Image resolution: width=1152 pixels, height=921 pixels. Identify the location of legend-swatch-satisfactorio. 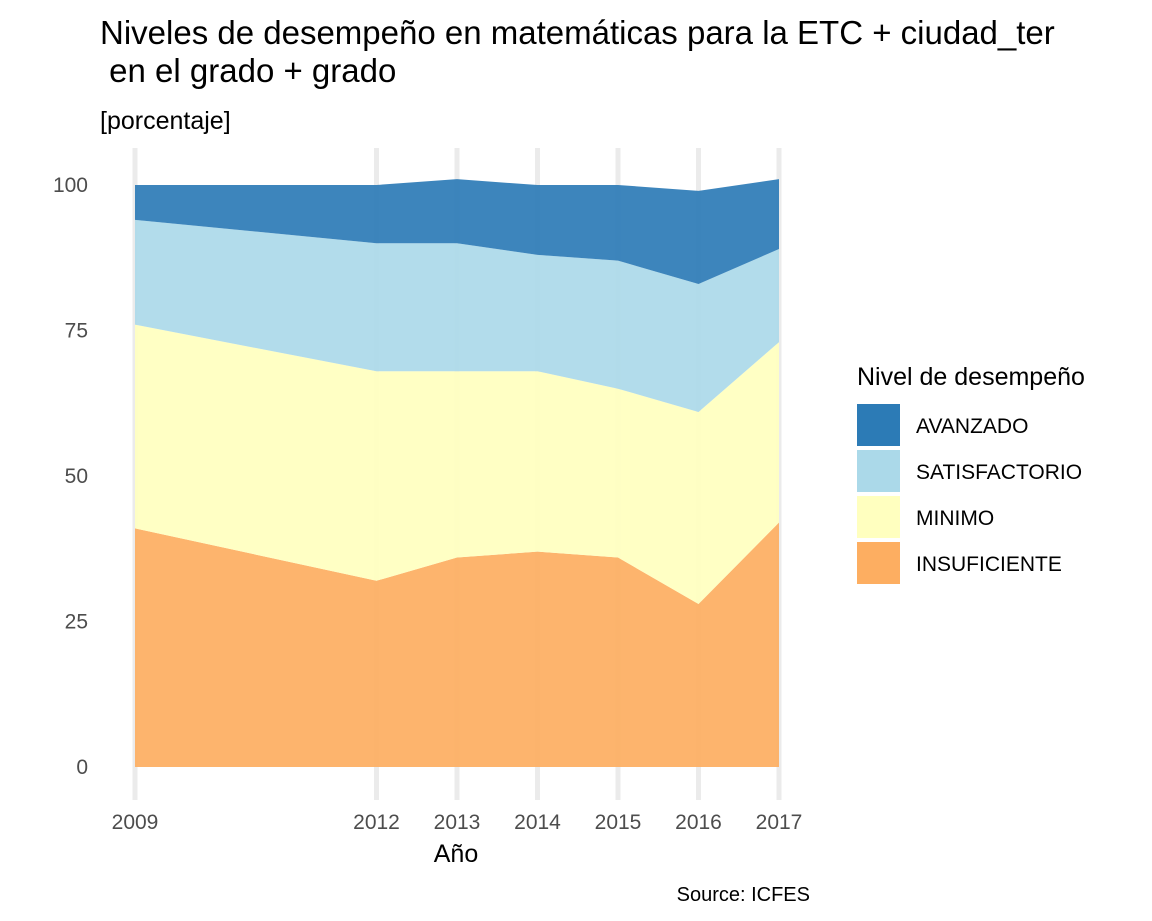
(878, 471).